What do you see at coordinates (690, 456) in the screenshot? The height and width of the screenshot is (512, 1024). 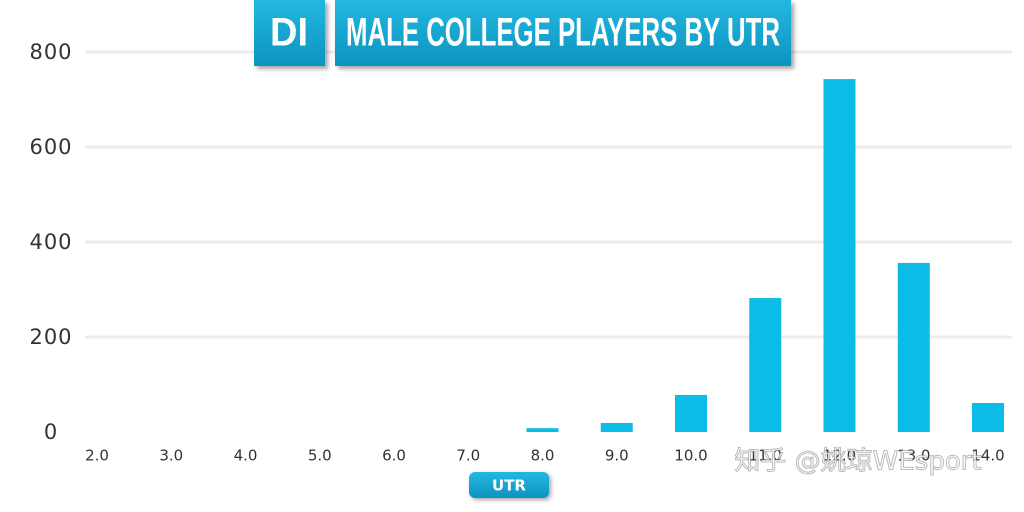 I see `x-tick-label: 10.0` at bounding box center [690, 456].